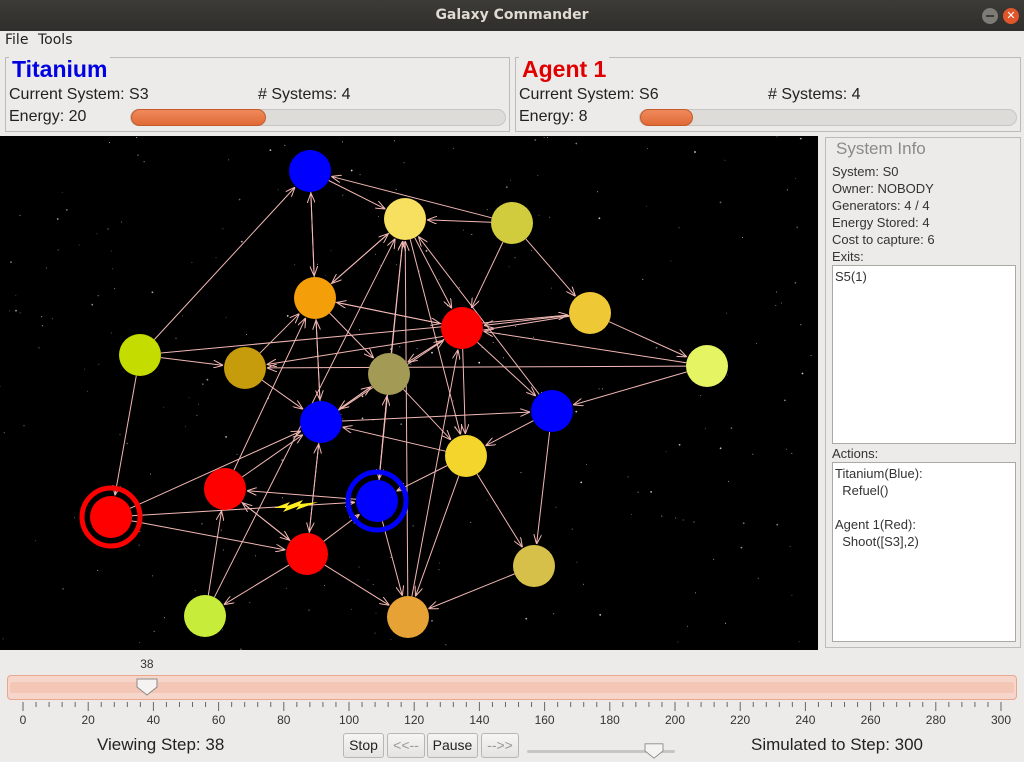  I want to click on close-button: ✕, so click(1011, 16).